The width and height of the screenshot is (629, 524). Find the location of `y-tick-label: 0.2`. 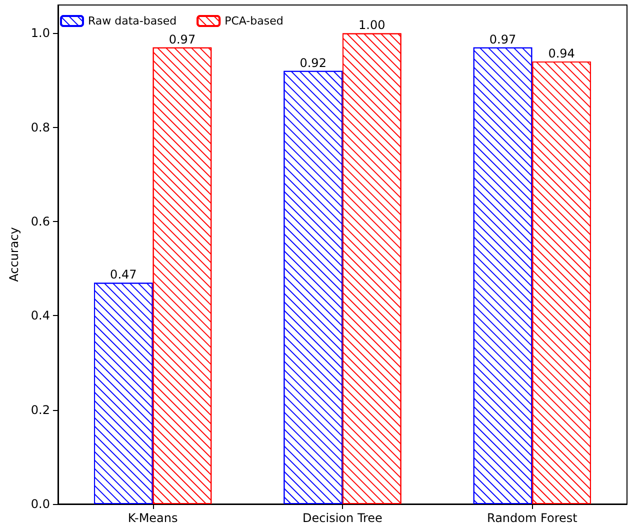

y-tick-label: 0.2 is located at coordinates (40, 409).